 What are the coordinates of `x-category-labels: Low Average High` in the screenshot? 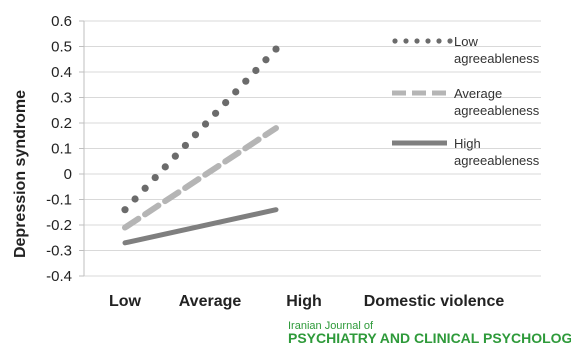 It's located at (215, 301).